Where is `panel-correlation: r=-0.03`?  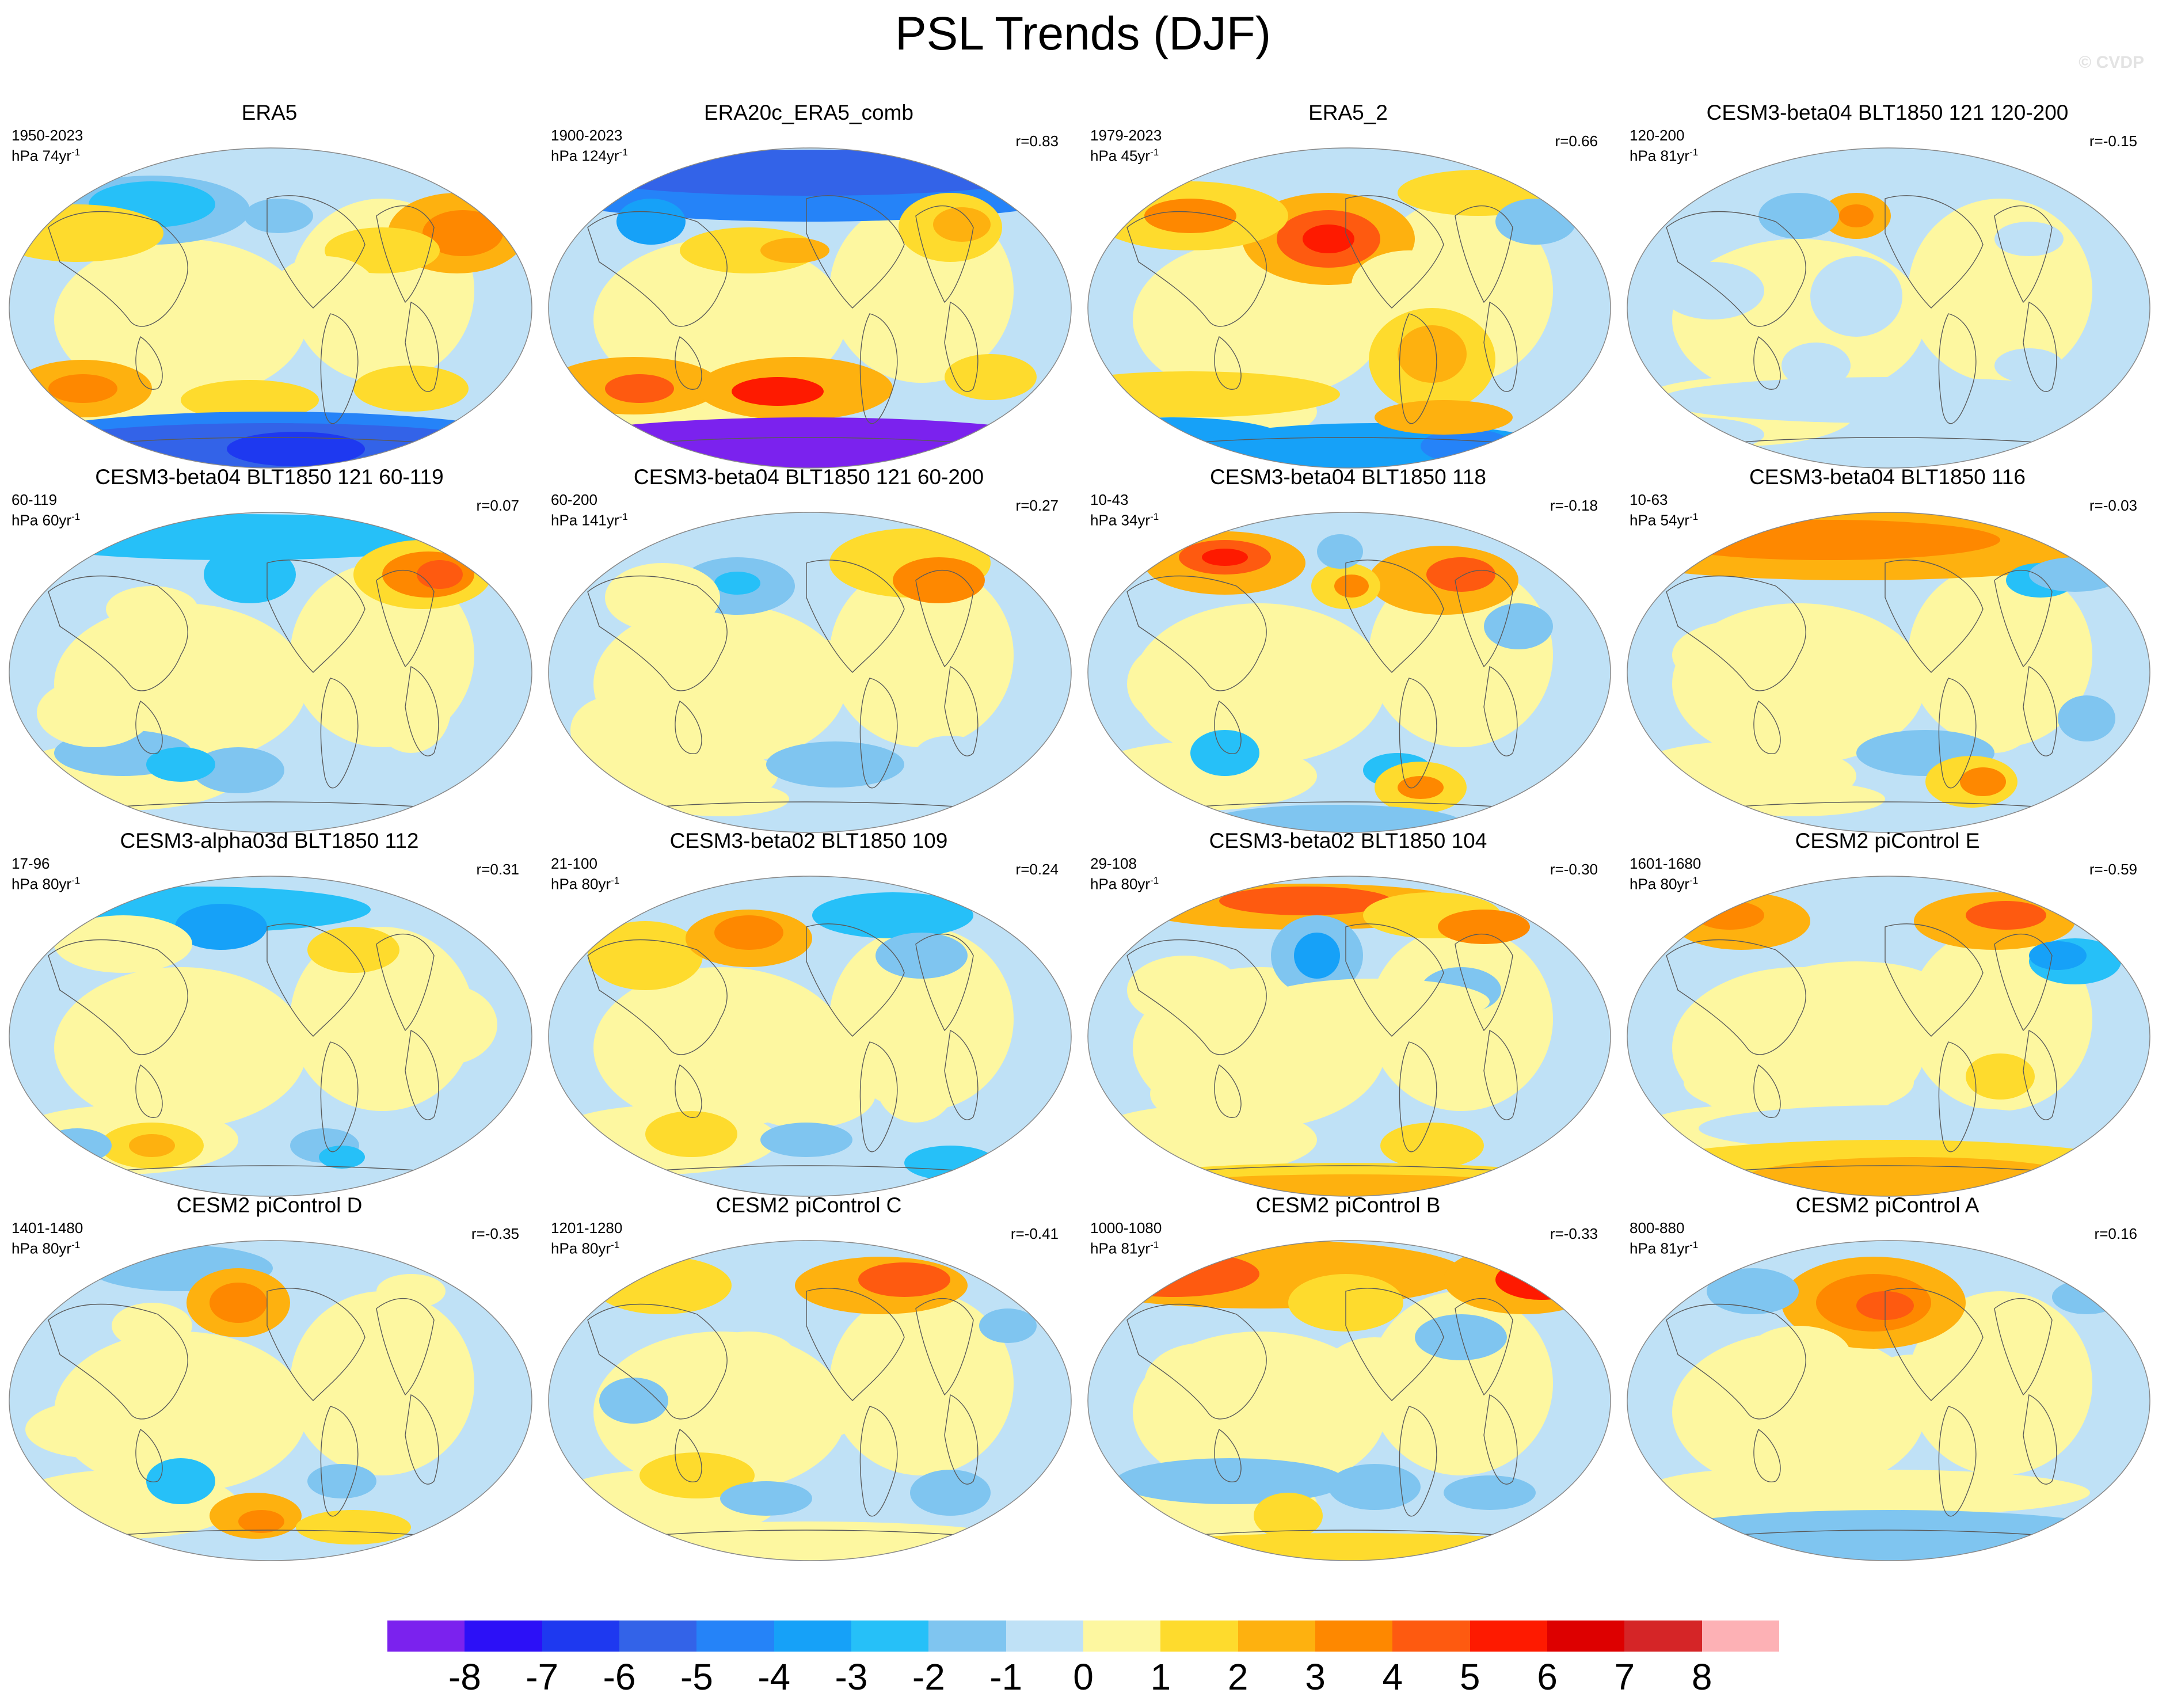
panel-correlation: r=-0.03 is located at coordinates (2113, 505).